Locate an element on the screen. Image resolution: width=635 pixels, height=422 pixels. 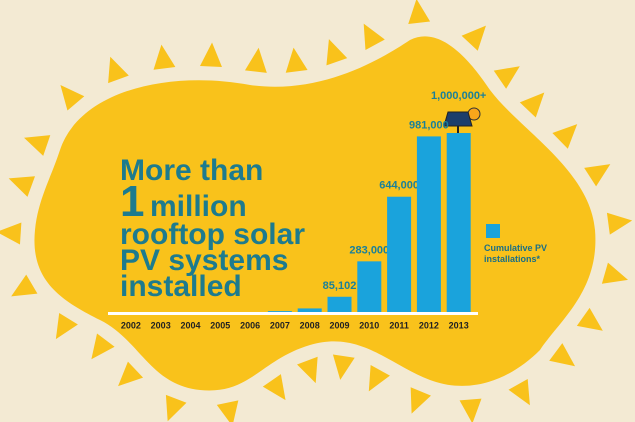
title-line: rooftop solar is located at coordinates (212, 234).